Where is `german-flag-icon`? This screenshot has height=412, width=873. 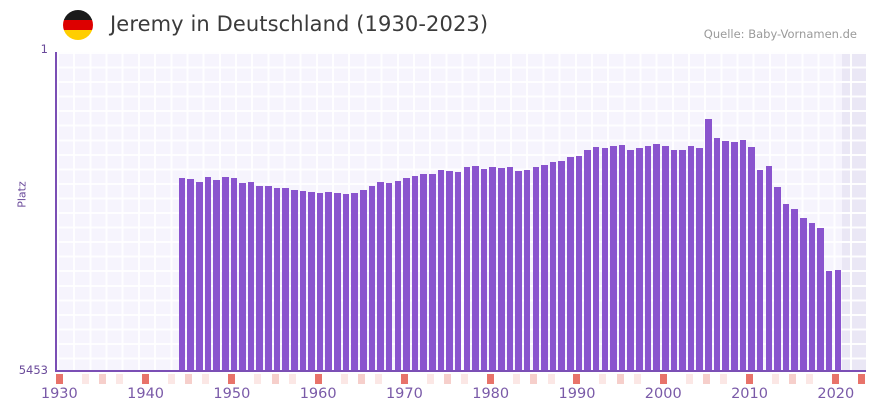
german-flag-icon is located at coordinates (78, 25).